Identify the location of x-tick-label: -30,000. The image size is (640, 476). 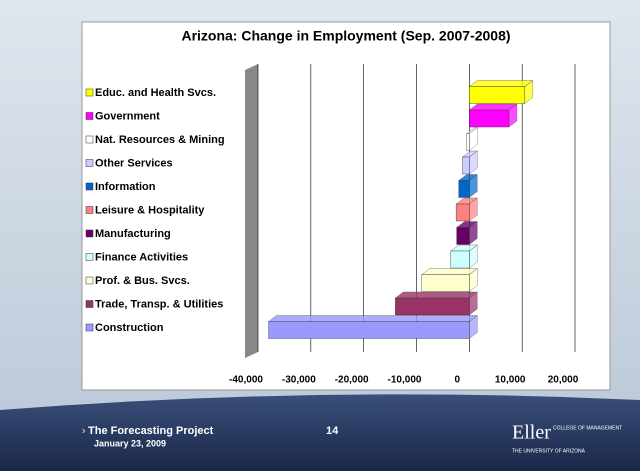
(299, 380).